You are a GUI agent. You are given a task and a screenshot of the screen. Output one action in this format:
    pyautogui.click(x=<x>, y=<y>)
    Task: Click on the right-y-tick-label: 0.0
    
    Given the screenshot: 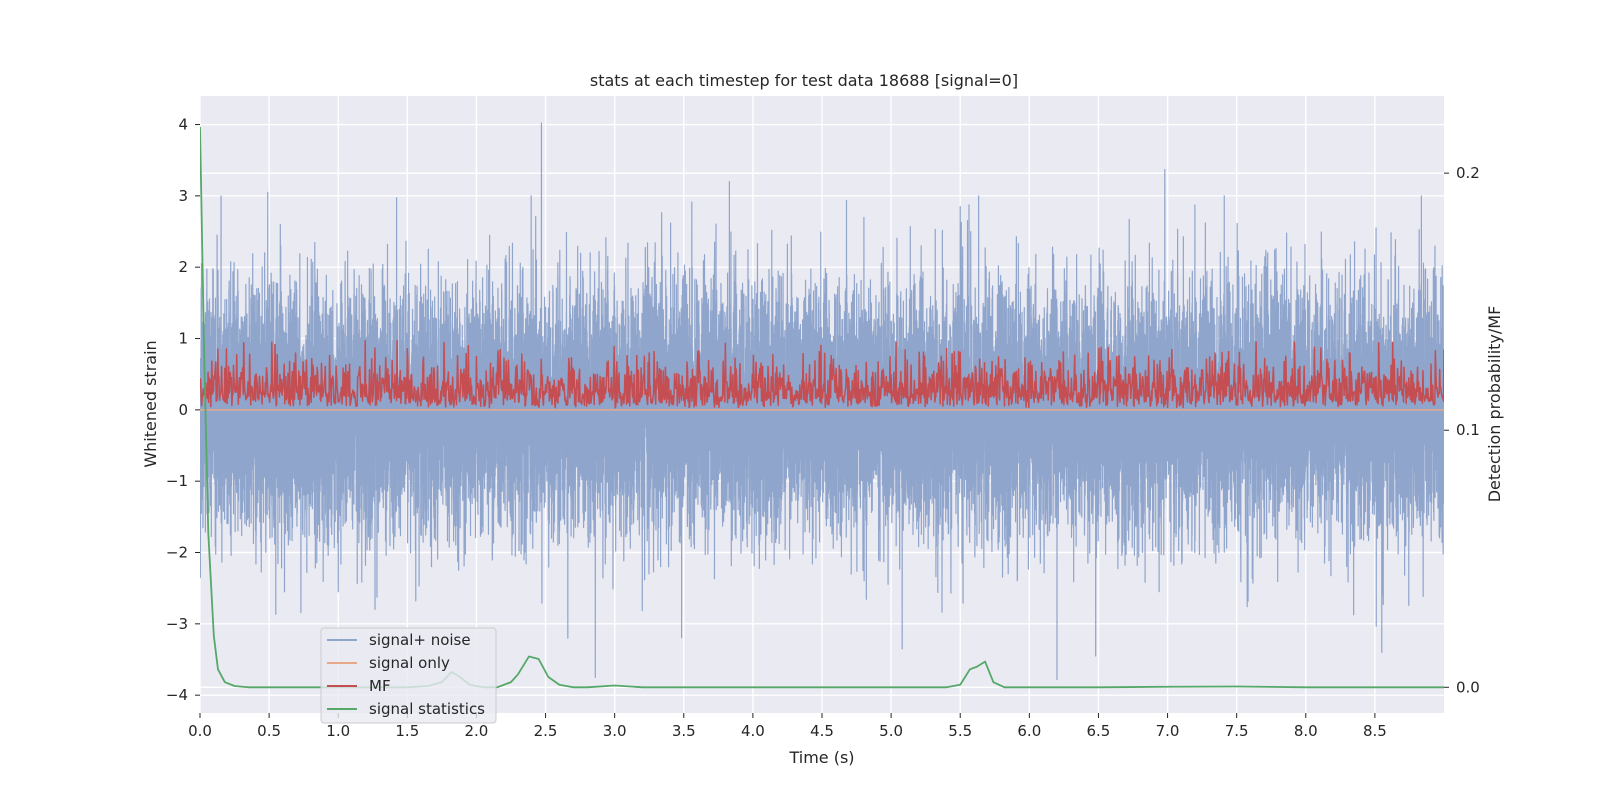 What is the action you would take?
    pyautogui.click(x=1468, y=687)
    